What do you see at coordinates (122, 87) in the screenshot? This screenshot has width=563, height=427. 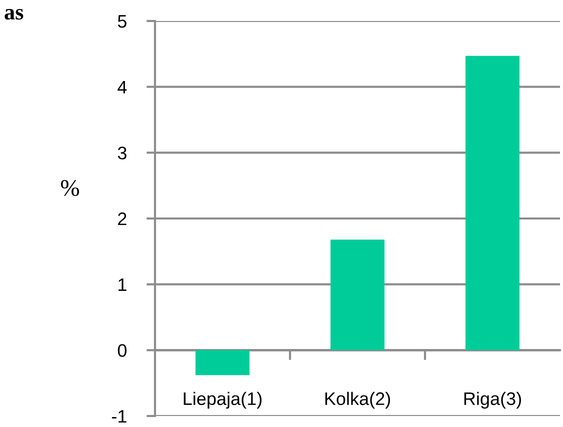 I see `y-tick-label: 4` at bounding box center [122, 87].